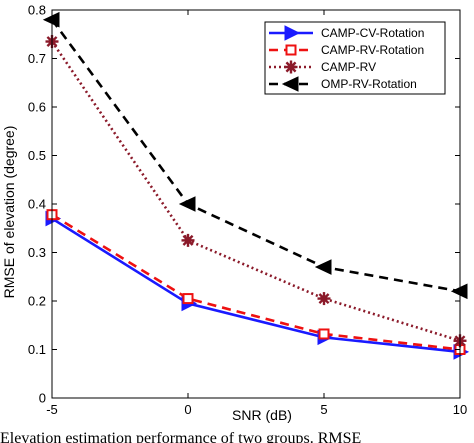  I want to click on legend-entry: CAMP-RV-Rotation, so click(346, 50).